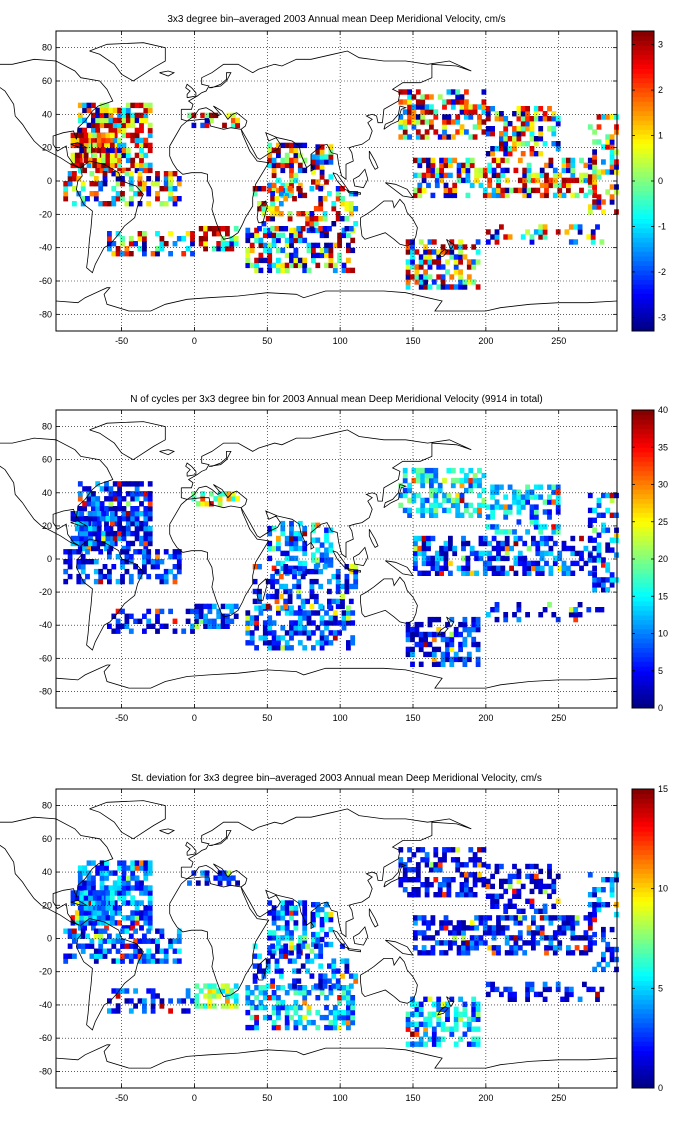  What do you see at coordinates (643, 1011) in the screenshot?
I see `panel-3-colorbar-step` at bounding box center [643, 1011].